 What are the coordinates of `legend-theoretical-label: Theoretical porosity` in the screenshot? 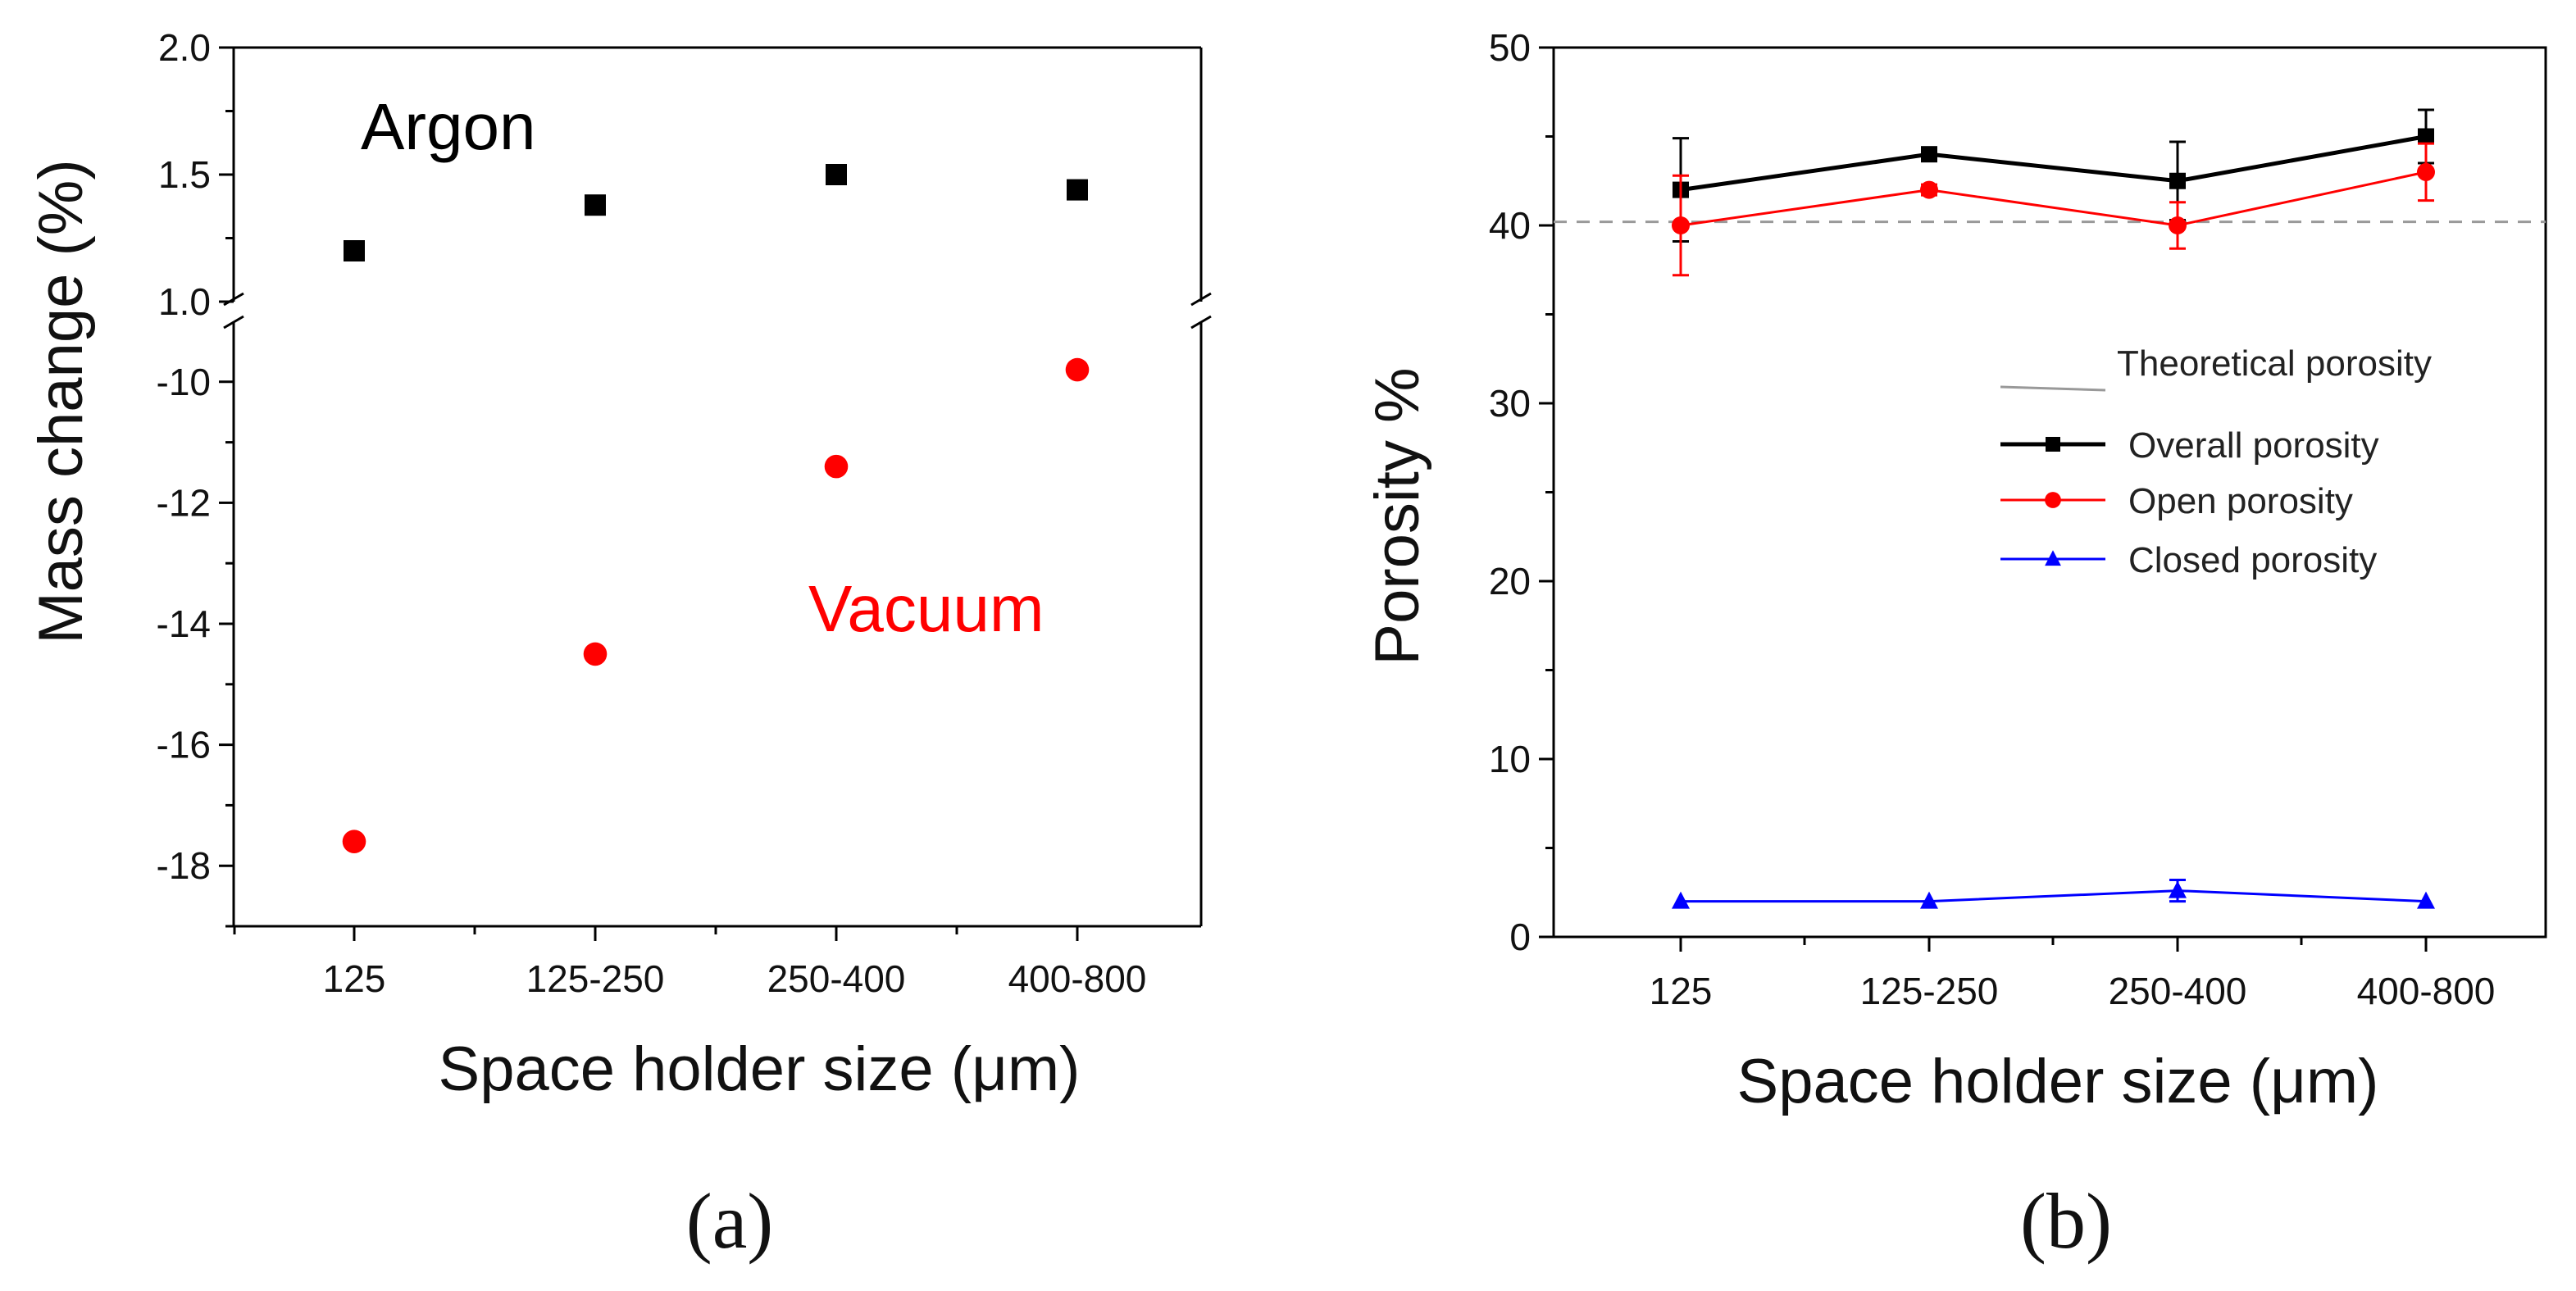 It's located at (2274, 363).